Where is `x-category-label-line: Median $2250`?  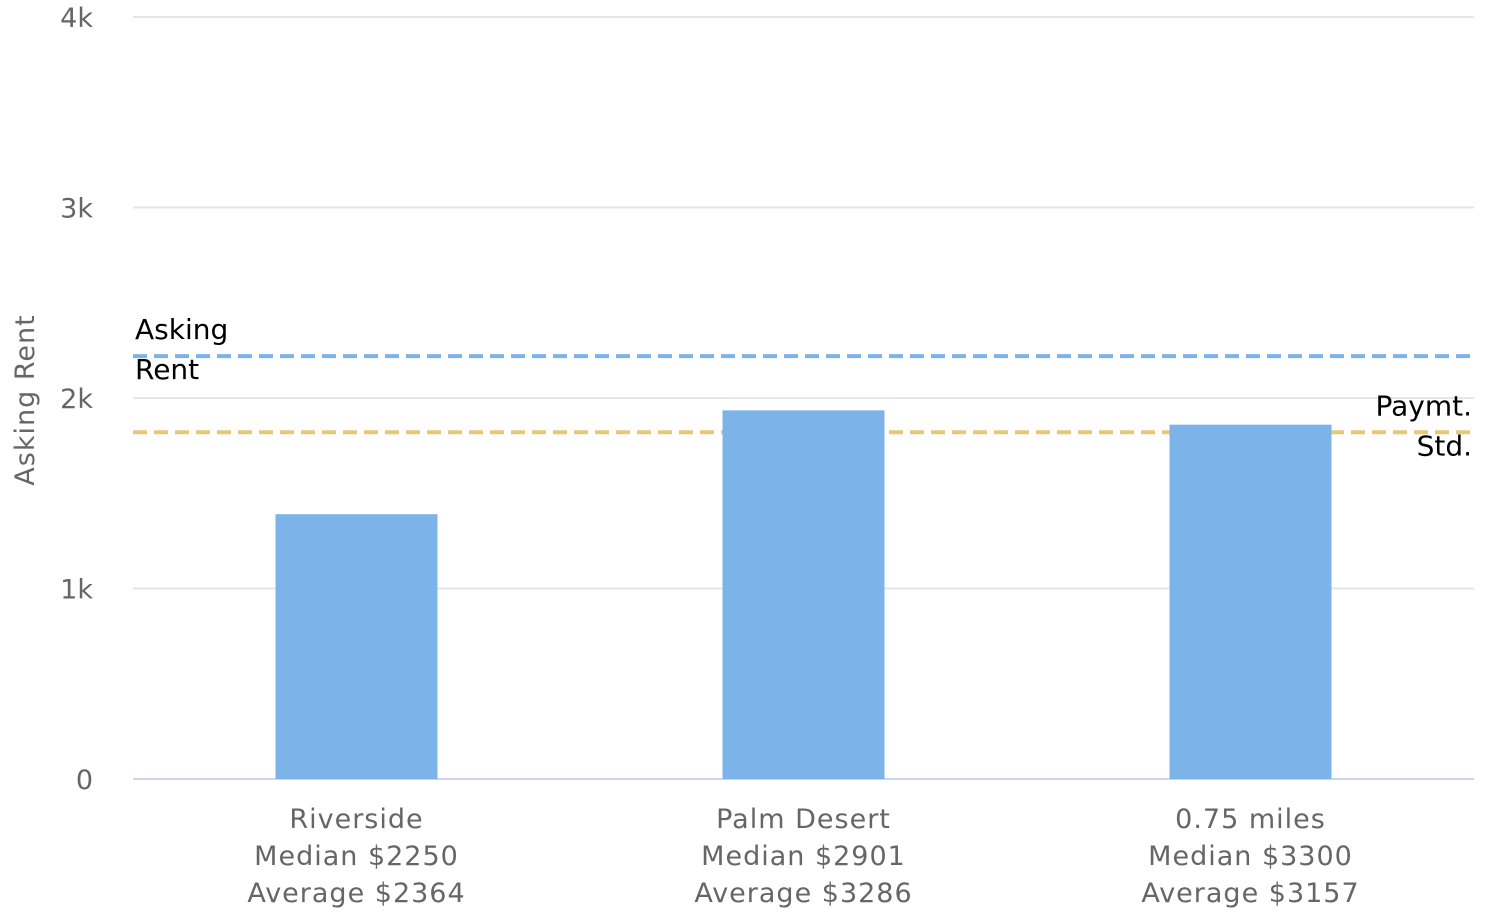
x-category-label-line: Median $2250 is located at coordinates (356, 856).